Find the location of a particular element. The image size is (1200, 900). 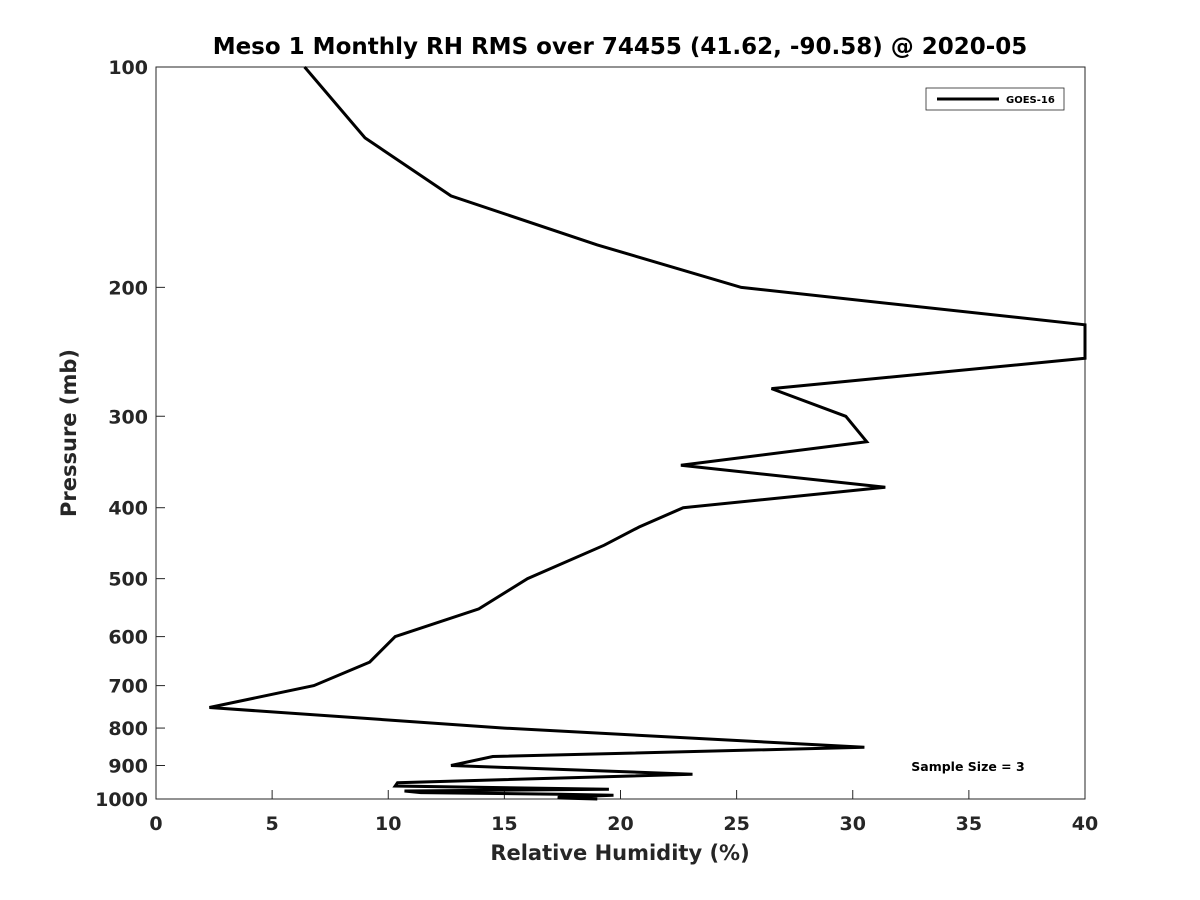

y-tick-label: 800 is located at coordinates (128, 729).